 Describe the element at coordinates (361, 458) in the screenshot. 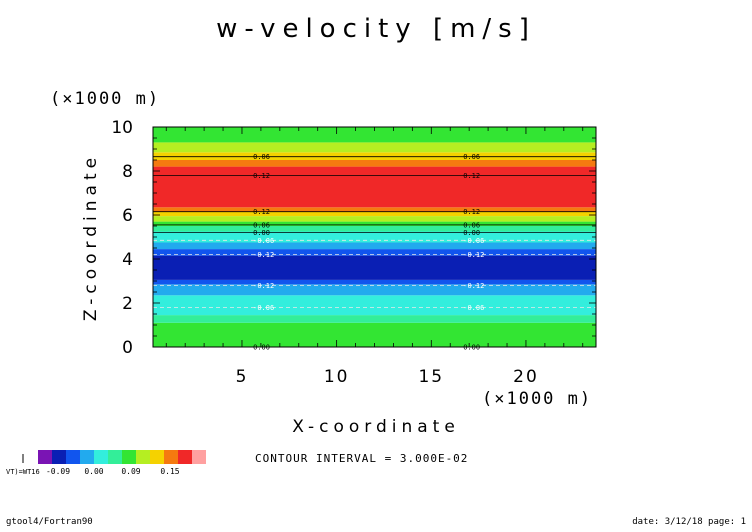

I see `contour-interval-text: CONTOUR INTERVAL = 3.000E-02` at that location.